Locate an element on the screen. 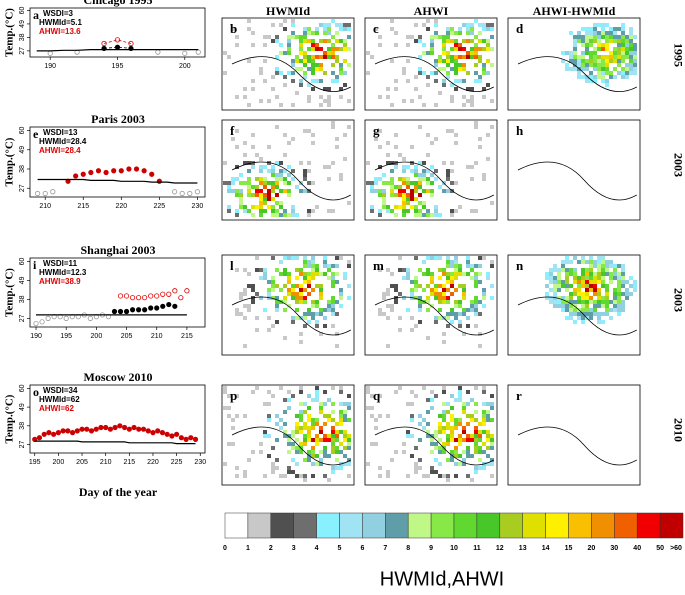  y-tick-label: 49 is located at coordinates (22, 24).